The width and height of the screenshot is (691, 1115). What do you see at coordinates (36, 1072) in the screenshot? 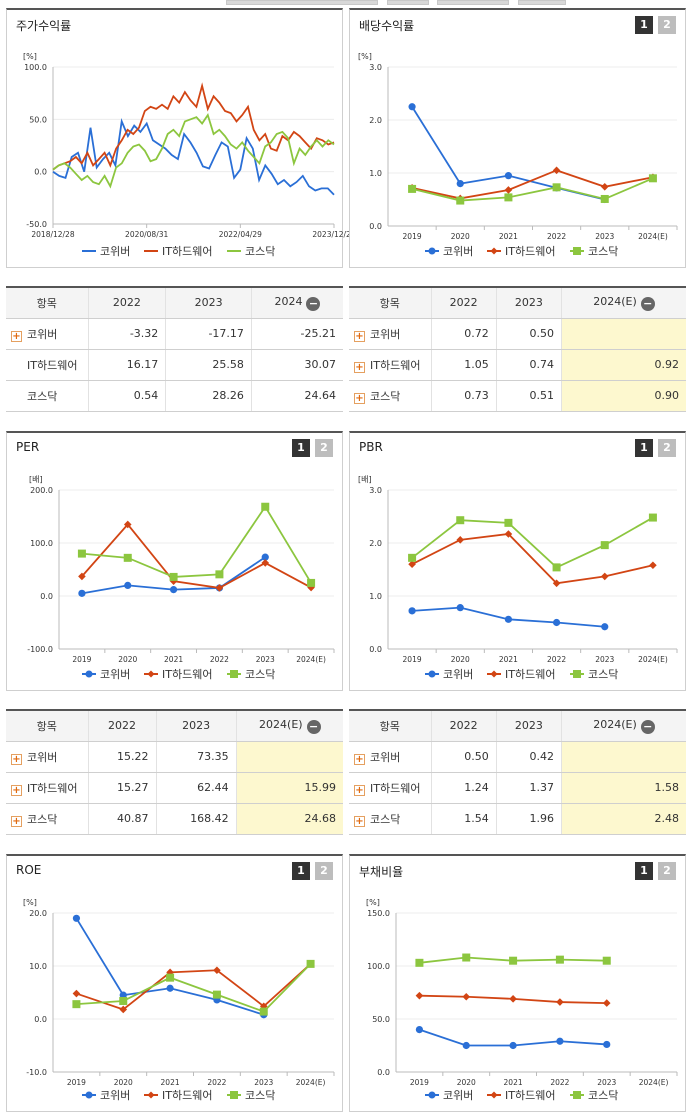
I see `y-tick-label: -10.0` at bounding box center [36, 1072].